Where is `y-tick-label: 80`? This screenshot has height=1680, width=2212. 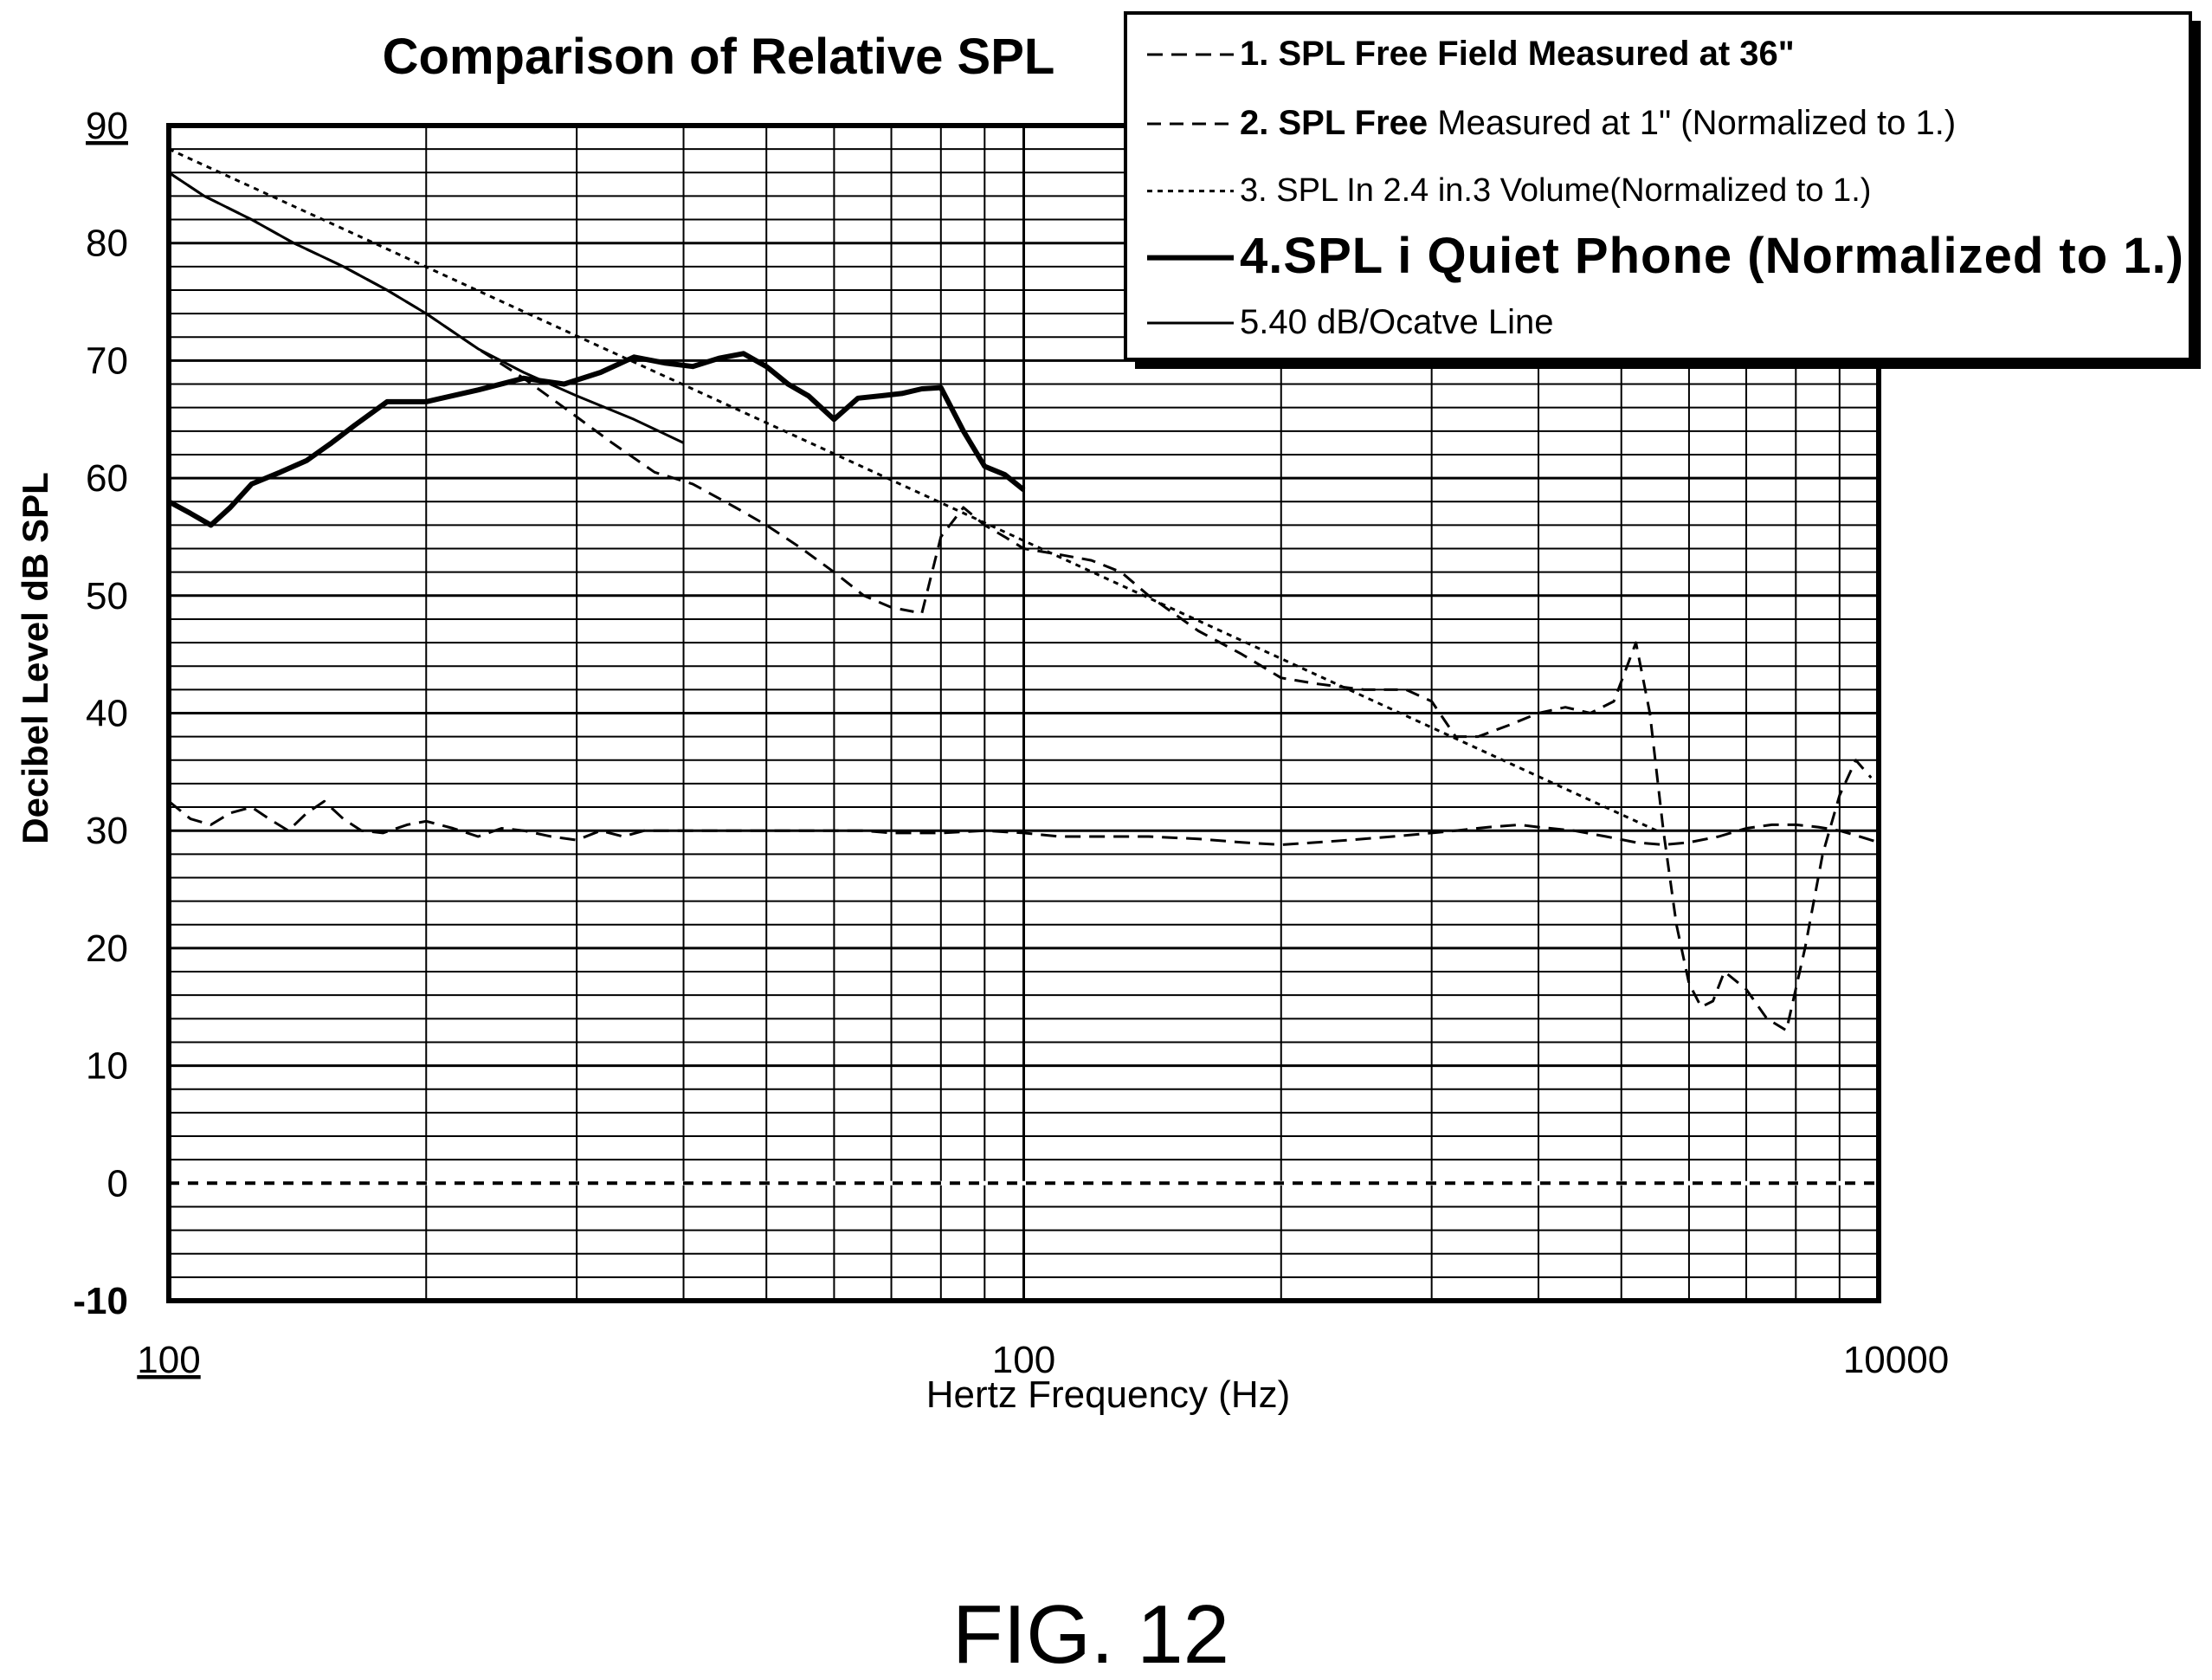
y-tick-label: 80 is located at coordinates (107, 244).